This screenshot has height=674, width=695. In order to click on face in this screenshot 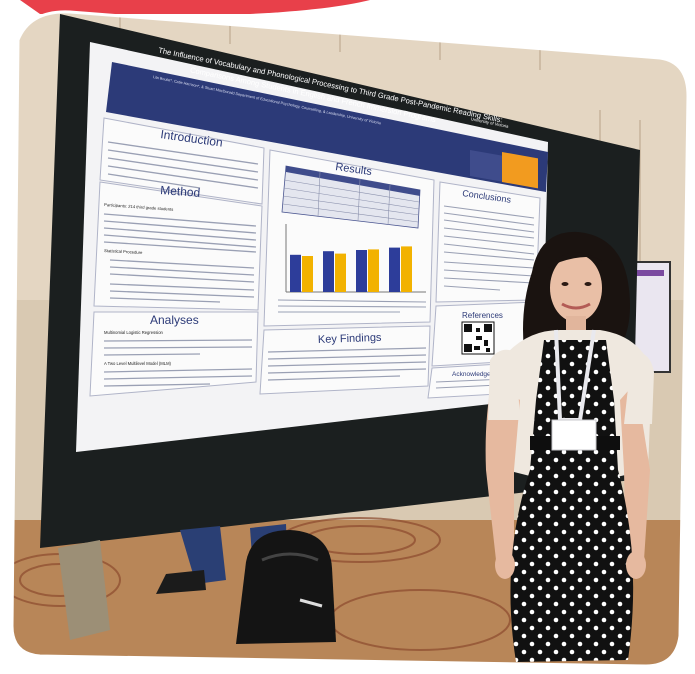, I will do `click(576, 288)`.